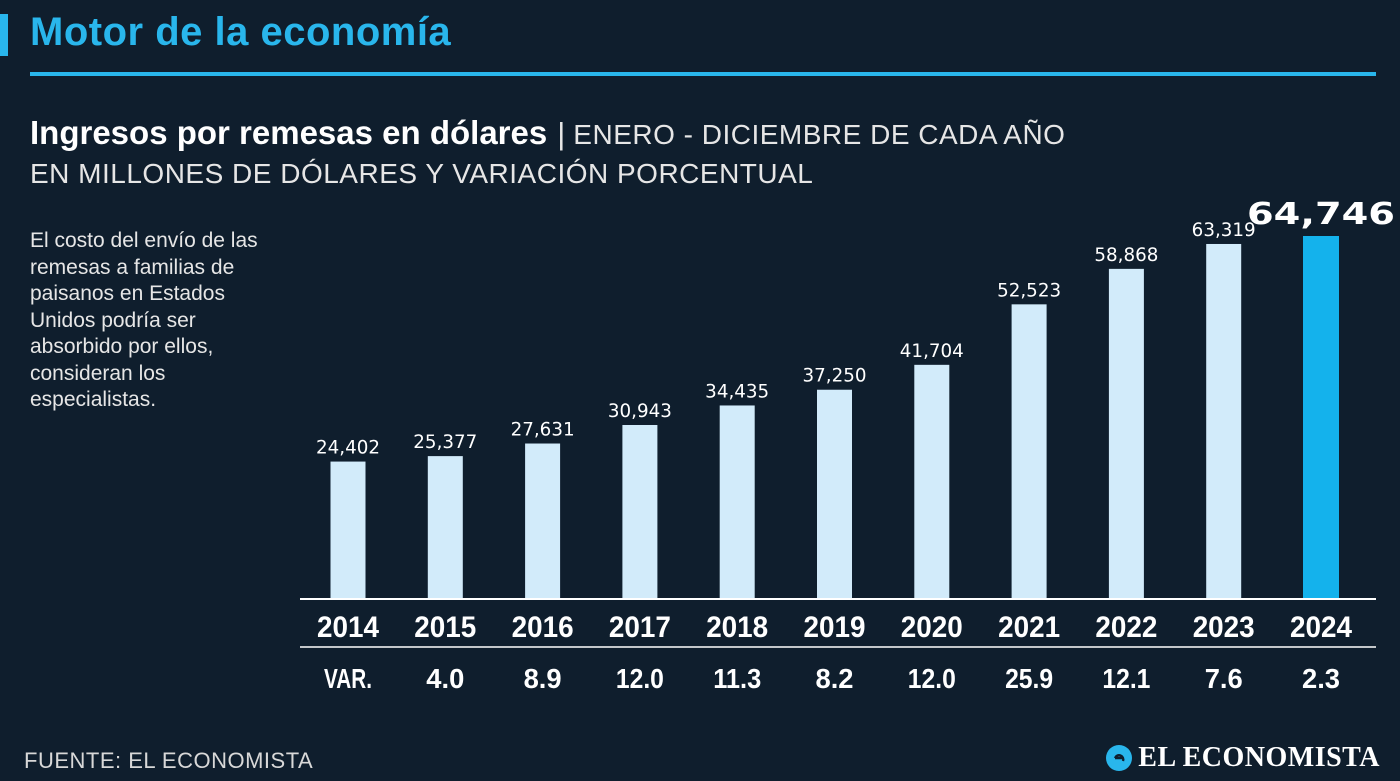 This screenshot has height=781, width=1400. I want to click on brand-icon, so click(1119, 758).